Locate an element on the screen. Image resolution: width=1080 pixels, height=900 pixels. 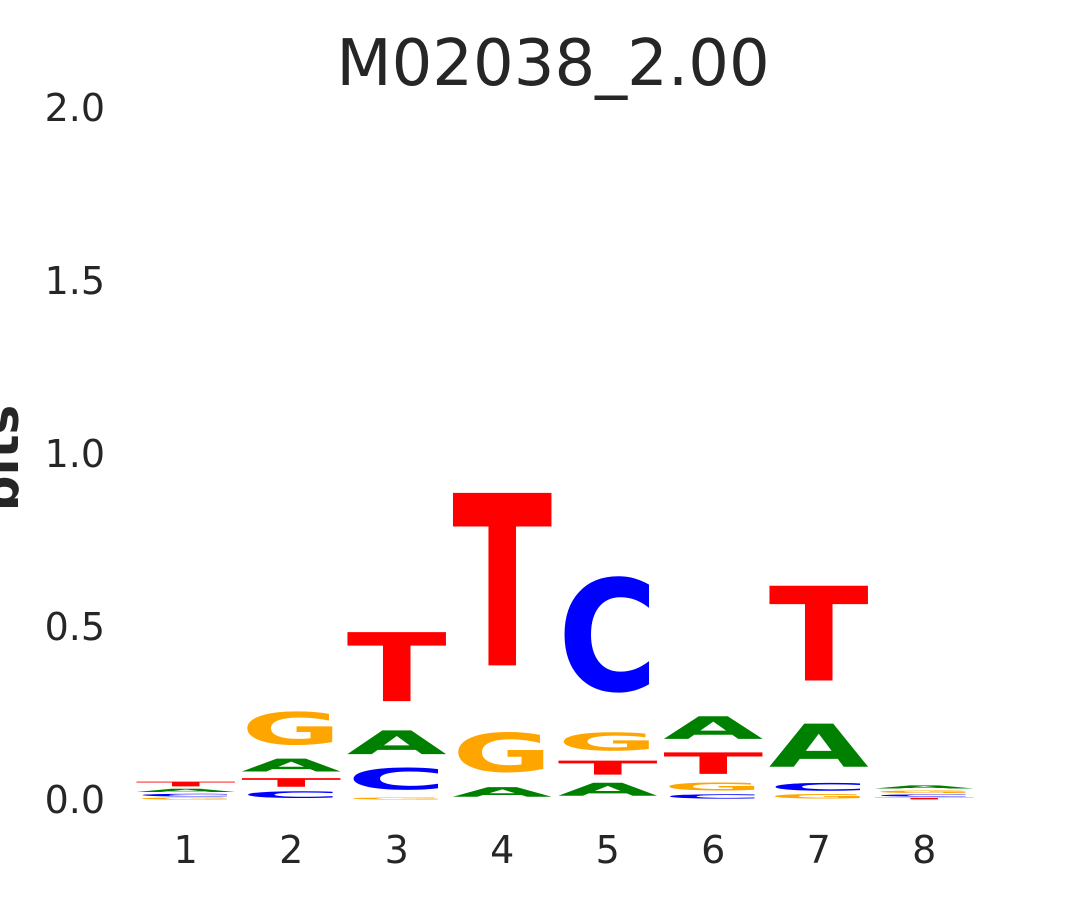
y-tick-label: 2.0 is located at coordinates (75, 108).